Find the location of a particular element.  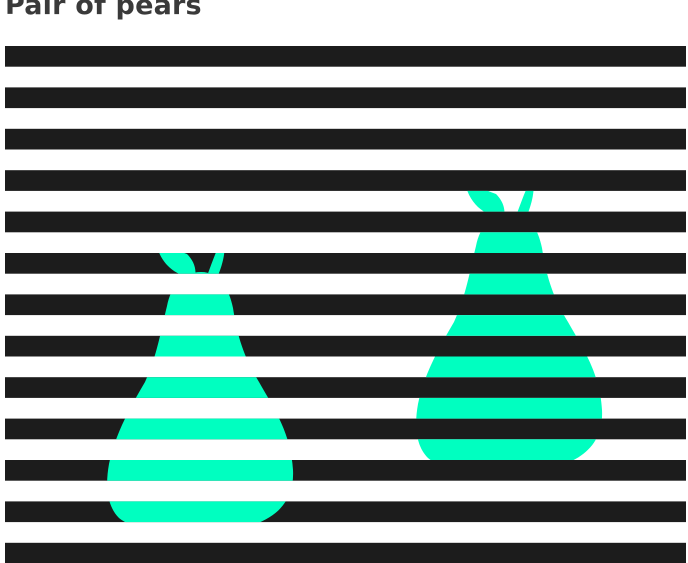

page-title: Pair of pears is located at coordinates (103, 10).